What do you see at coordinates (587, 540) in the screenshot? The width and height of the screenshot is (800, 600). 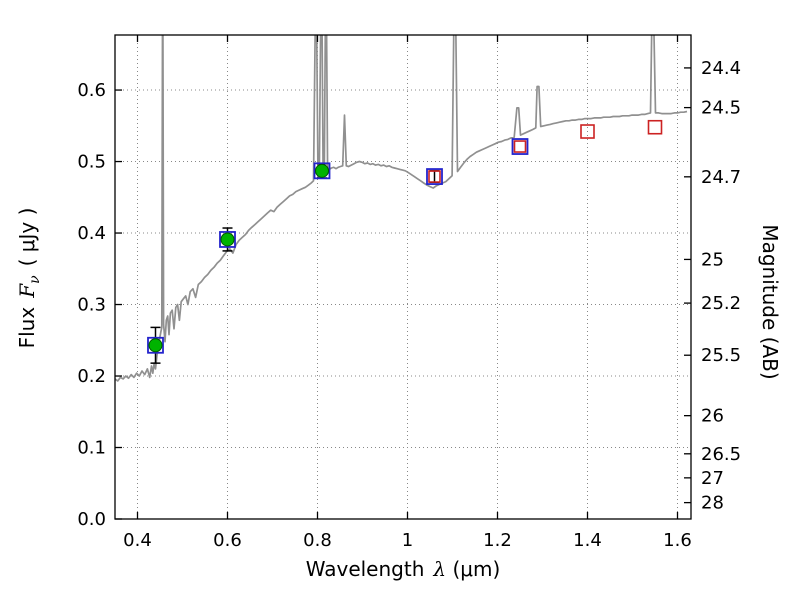 I see `x-tick-label: 1.4` at bounding box center [587, 540].